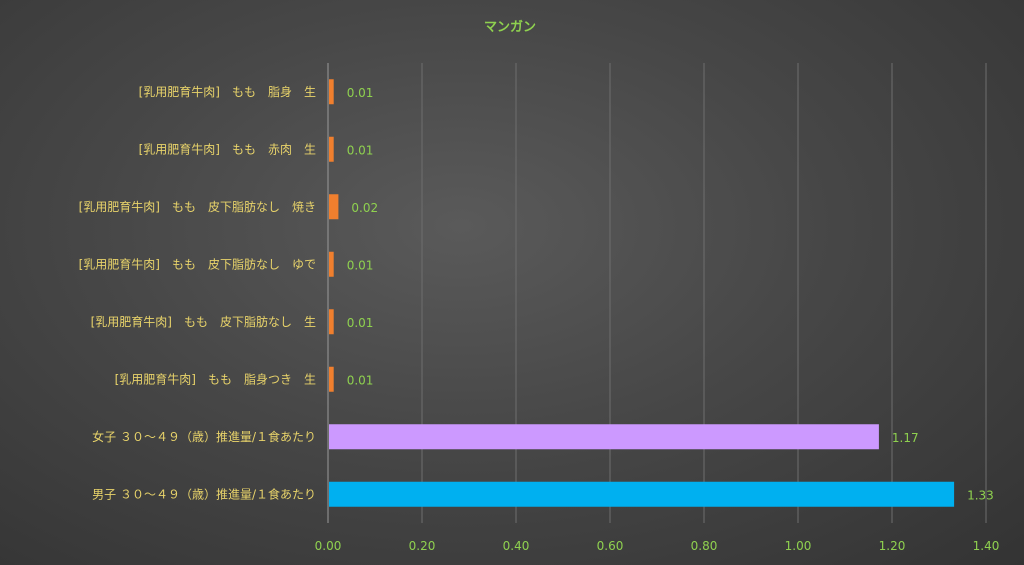 The height and width of the screenshot is (565, 1024). Describe the element at coordinates (227, 91) in the screenshot. I see `category-label: [乳用肥育牛肉] もも 脂身 生` at that location.